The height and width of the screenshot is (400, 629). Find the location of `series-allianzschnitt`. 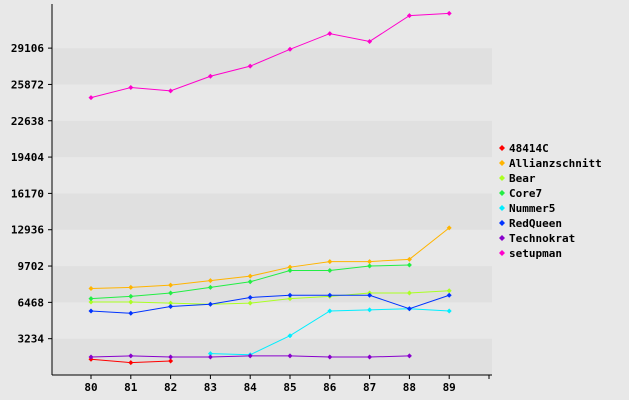

series-allianzschnitt is located at coordinates (270, 258).